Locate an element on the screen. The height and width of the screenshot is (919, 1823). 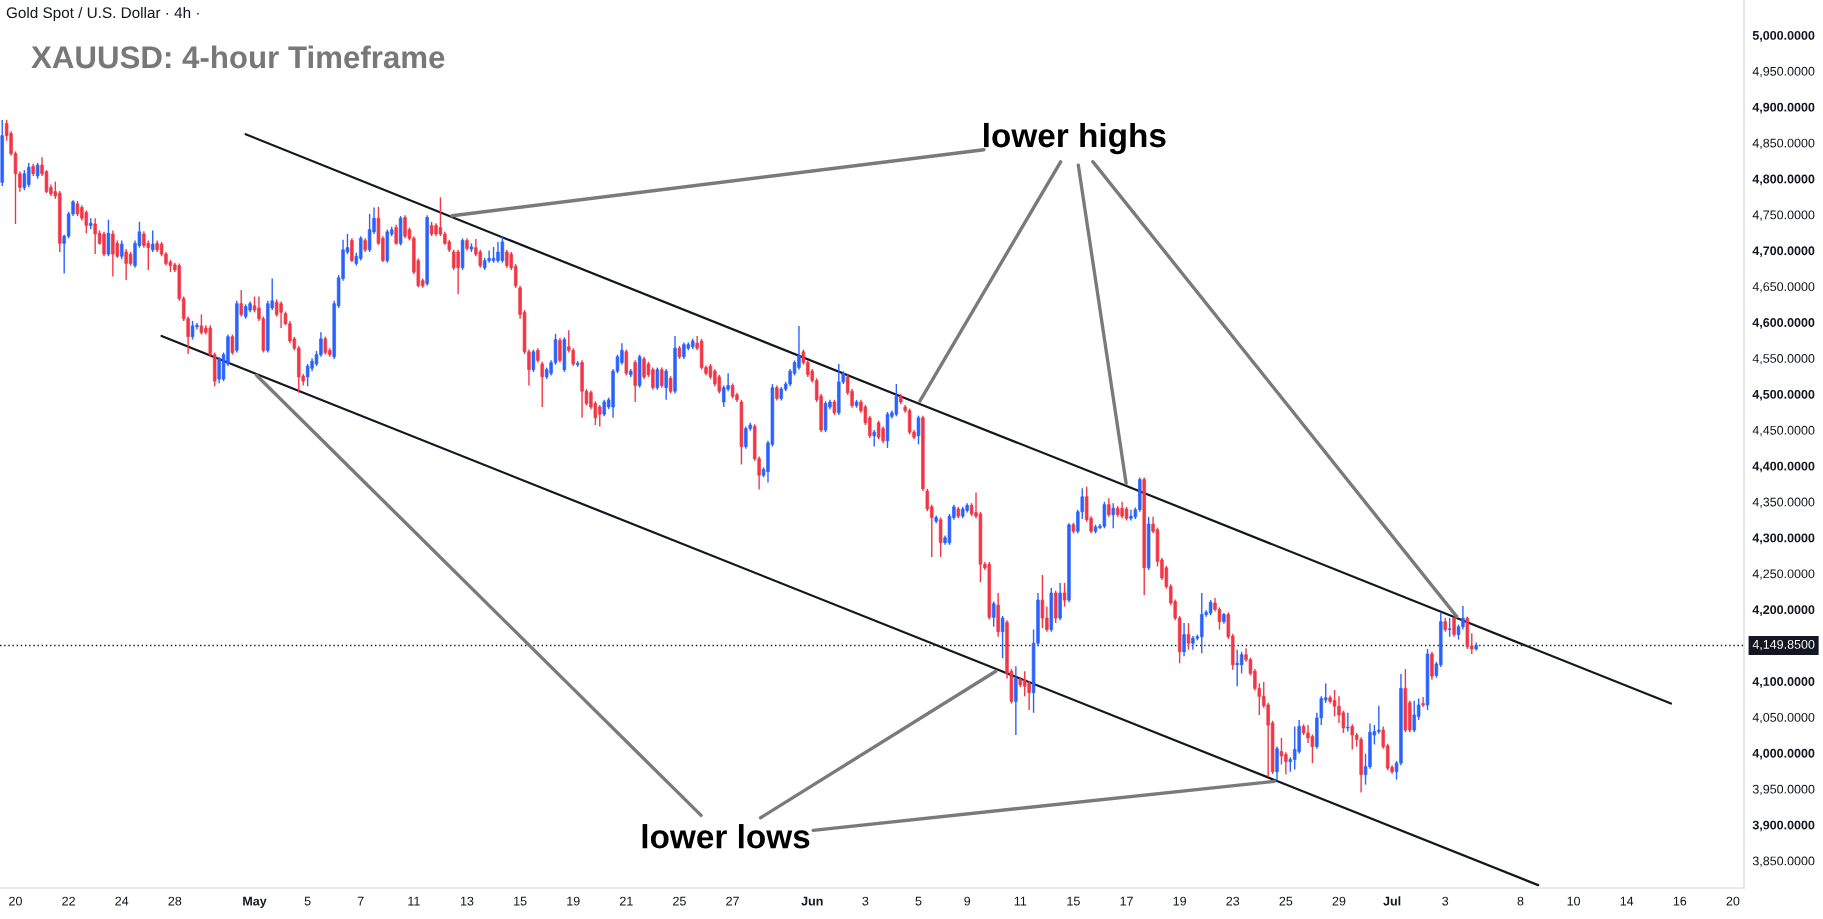
x-tick-label: 28 is located at coordinates (175, 901).